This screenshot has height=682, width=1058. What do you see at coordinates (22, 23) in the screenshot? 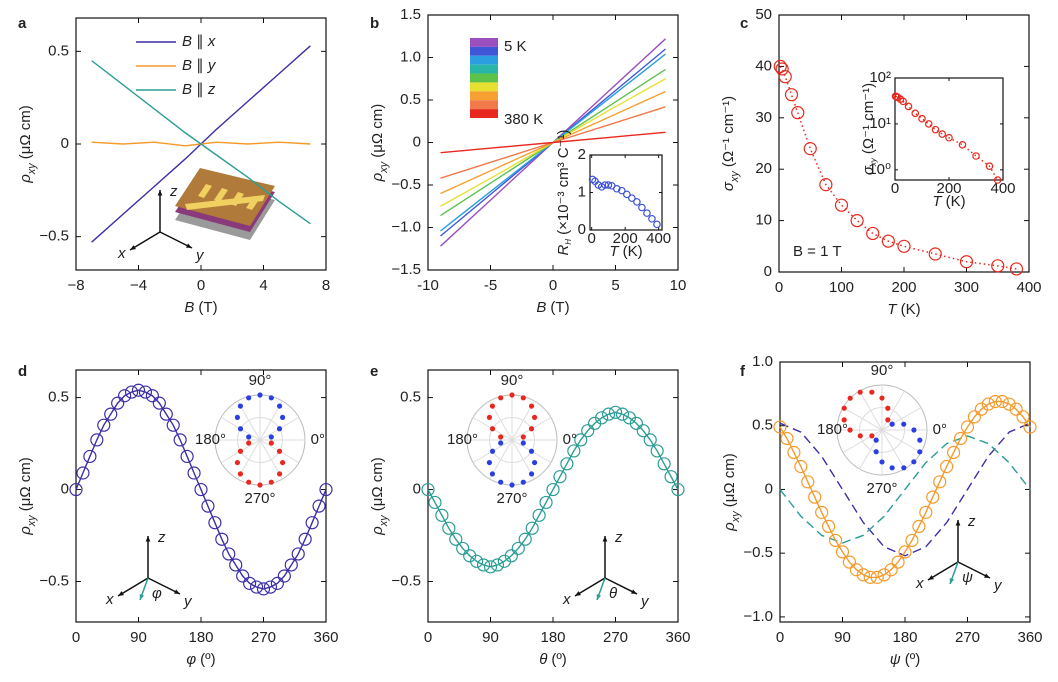
I see `panel-letter: a` at bounding box center [22, 23].